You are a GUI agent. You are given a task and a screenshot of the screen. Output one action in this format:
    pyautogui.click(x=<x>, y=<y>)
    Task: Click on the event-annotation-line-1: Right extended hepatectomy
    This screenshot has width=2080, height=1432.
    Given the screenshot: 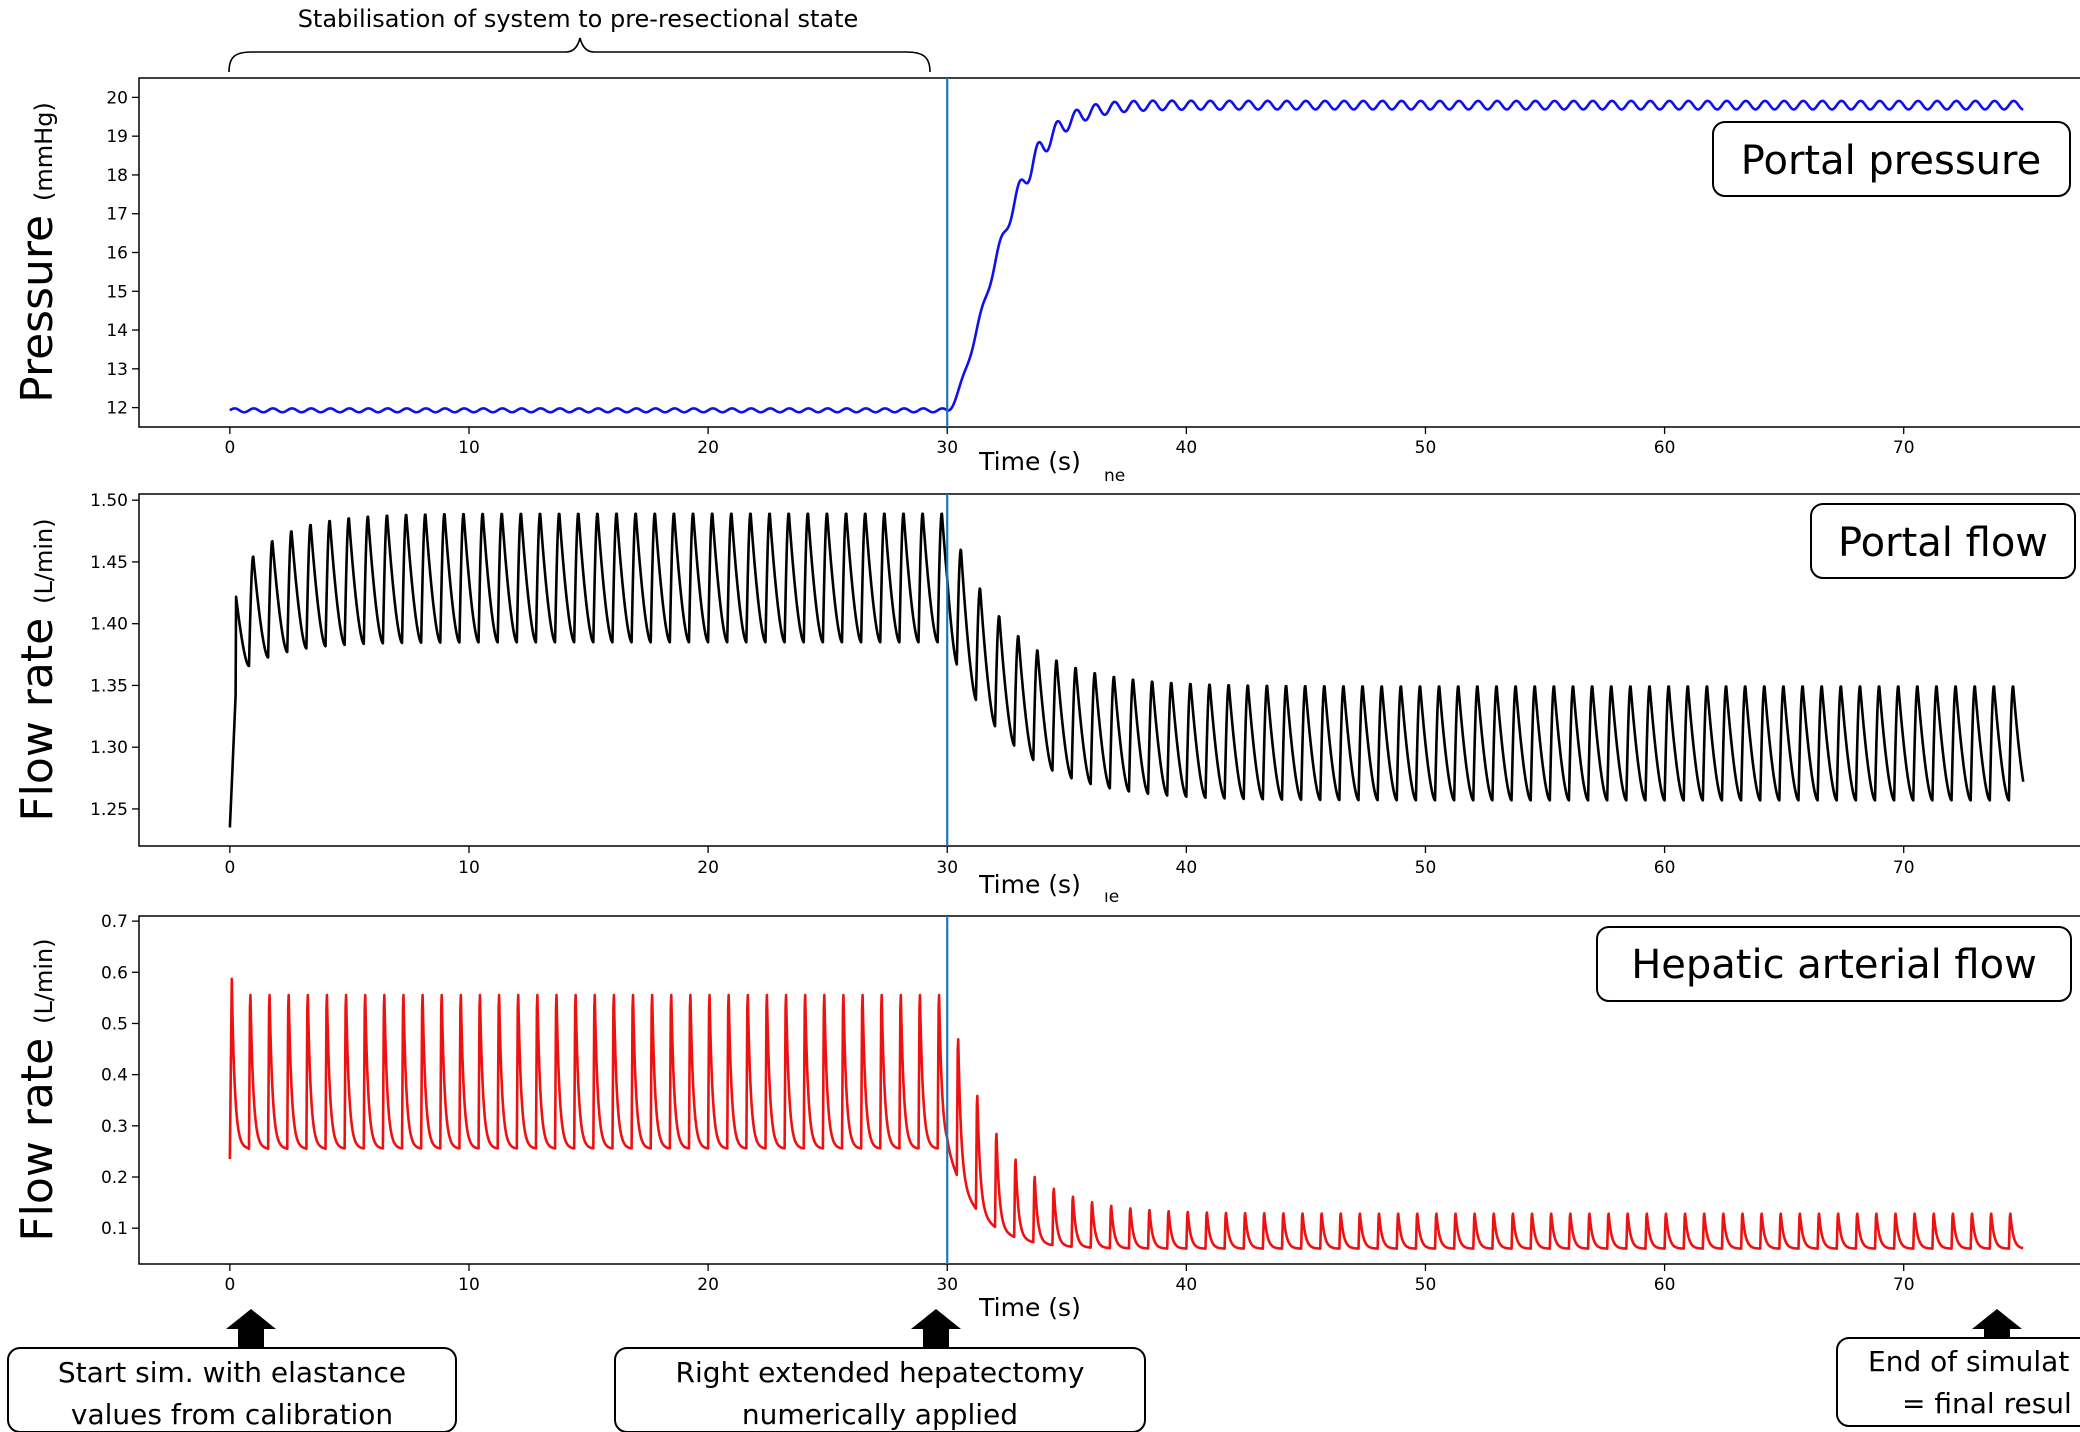 What is the action you would take?
    pyautogui.click(x=879, y=1372)
    